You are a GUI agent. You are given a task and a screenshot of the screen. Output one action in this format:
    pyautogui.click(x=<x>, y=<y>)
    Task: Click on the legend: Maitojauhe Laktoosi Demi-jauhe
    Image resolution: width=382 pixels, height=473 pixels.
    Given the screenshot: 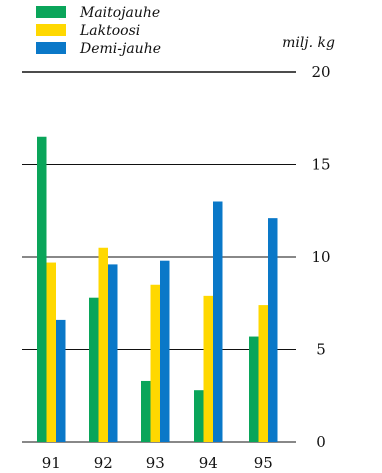 What is the action you would take?
    pyautogui.click(x=98, y=31)
    